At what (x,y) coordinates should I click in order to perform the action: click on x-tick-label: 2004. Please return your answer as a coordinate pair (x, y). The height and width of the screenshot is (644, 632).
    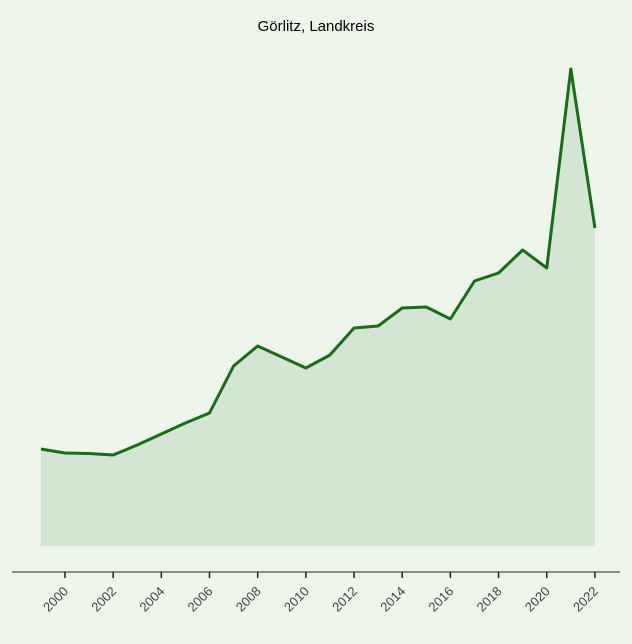
    Looking at the image, I should click on (151, 599).